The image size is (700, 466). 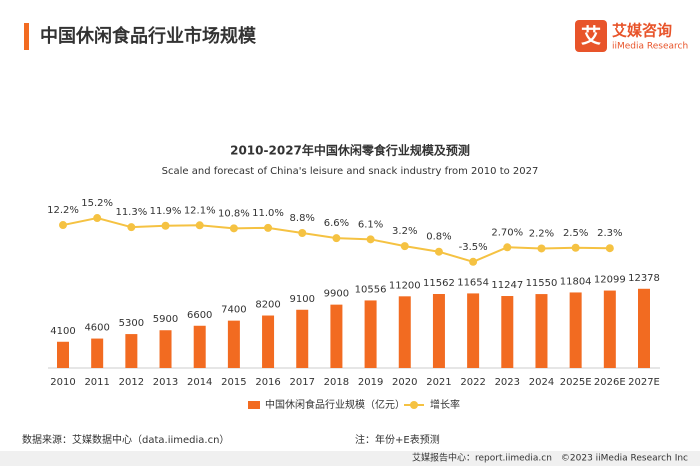 I want to click on legend-marker, so click(x=414, y=405).